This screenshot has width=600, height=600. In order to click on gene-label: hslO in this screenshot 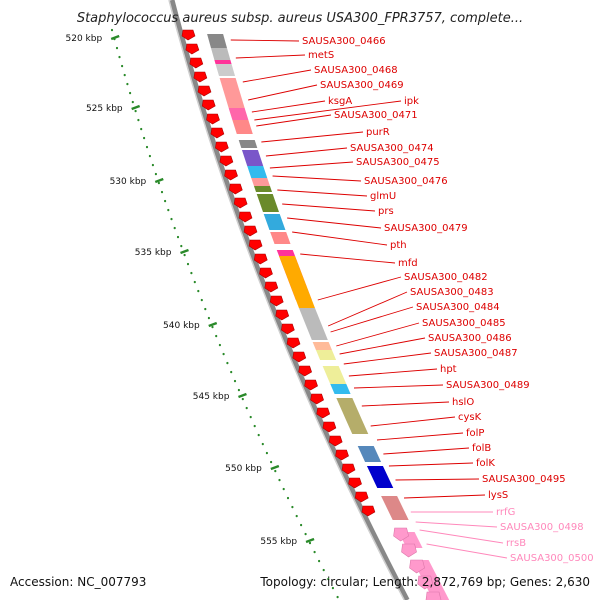, I will do `click(463, 402)`.